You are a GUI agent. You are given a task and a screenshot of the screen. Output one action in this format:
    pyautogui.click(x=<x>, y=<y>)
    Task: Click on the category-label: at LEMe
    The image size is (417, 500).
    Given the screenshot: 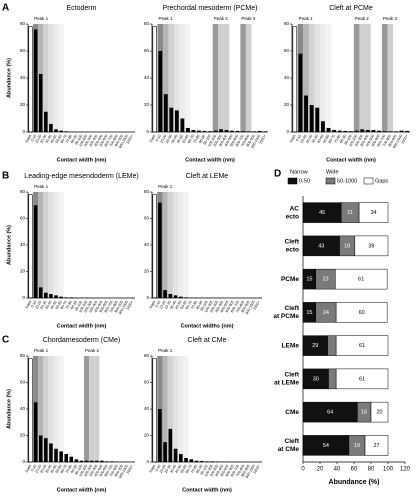 What is the action you would take?
    pyautogui.click(x=286, y=383)
    